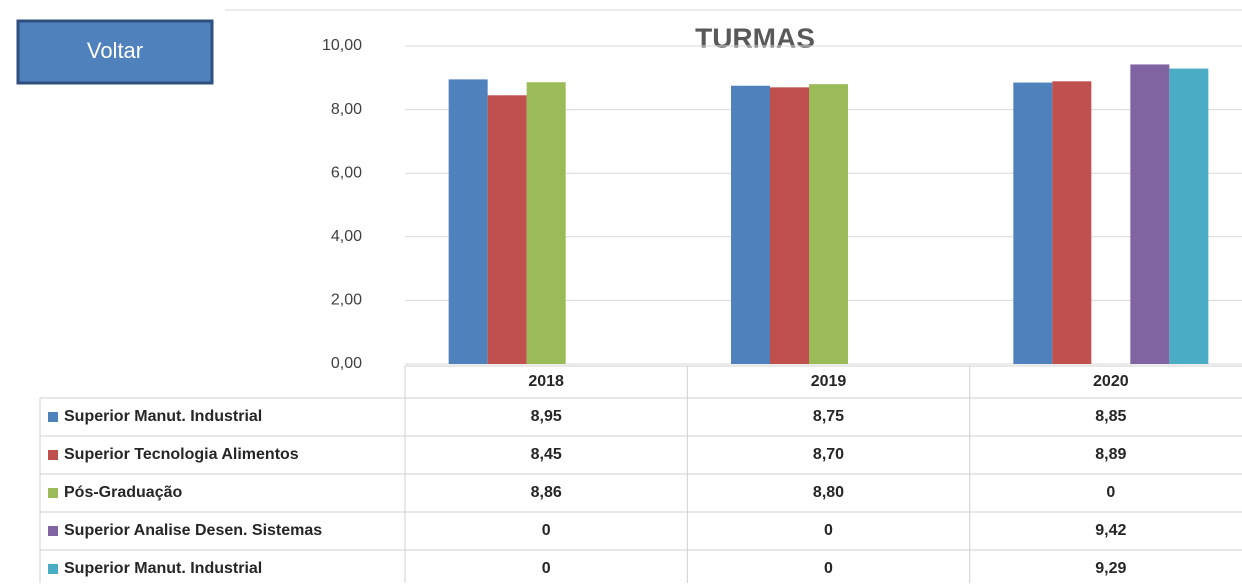 Image resolution: width=1242 pixels, height=588 pixels. I want to click on button-label: Voltar, so click(115, 50).